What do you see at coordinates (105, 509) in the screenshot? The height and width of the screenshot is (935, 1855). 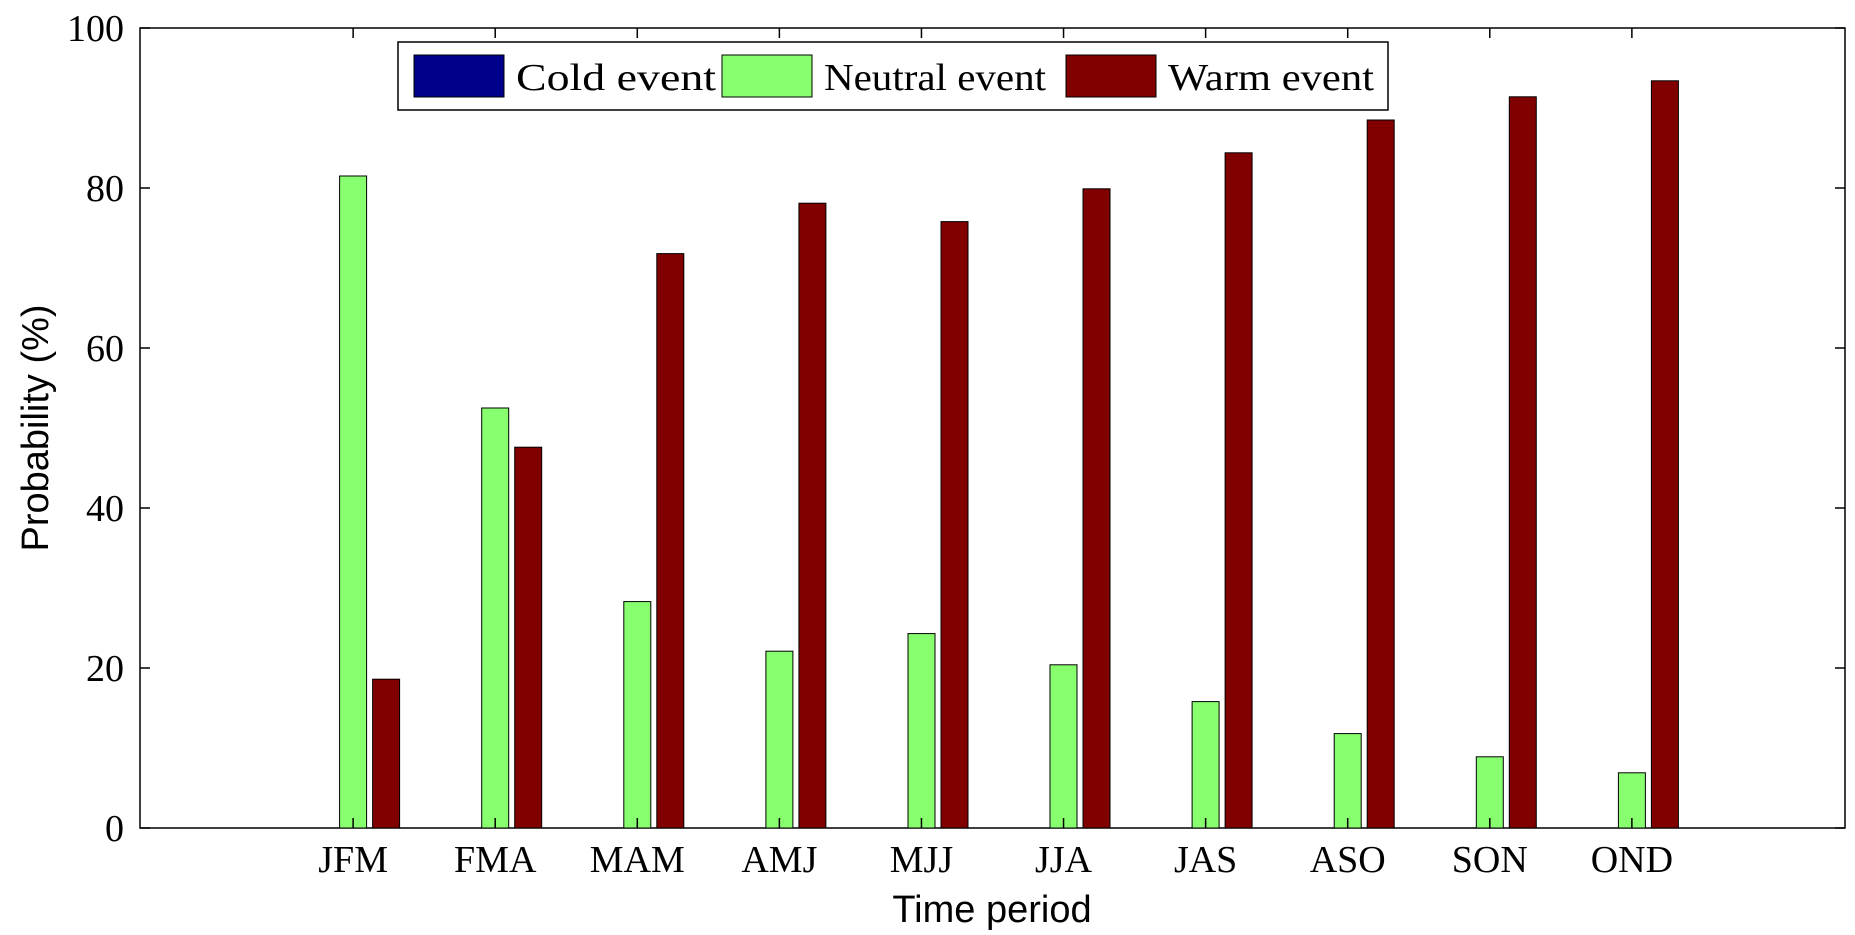 I see `y-tick-label: 40` at bounding box center [105, 509].